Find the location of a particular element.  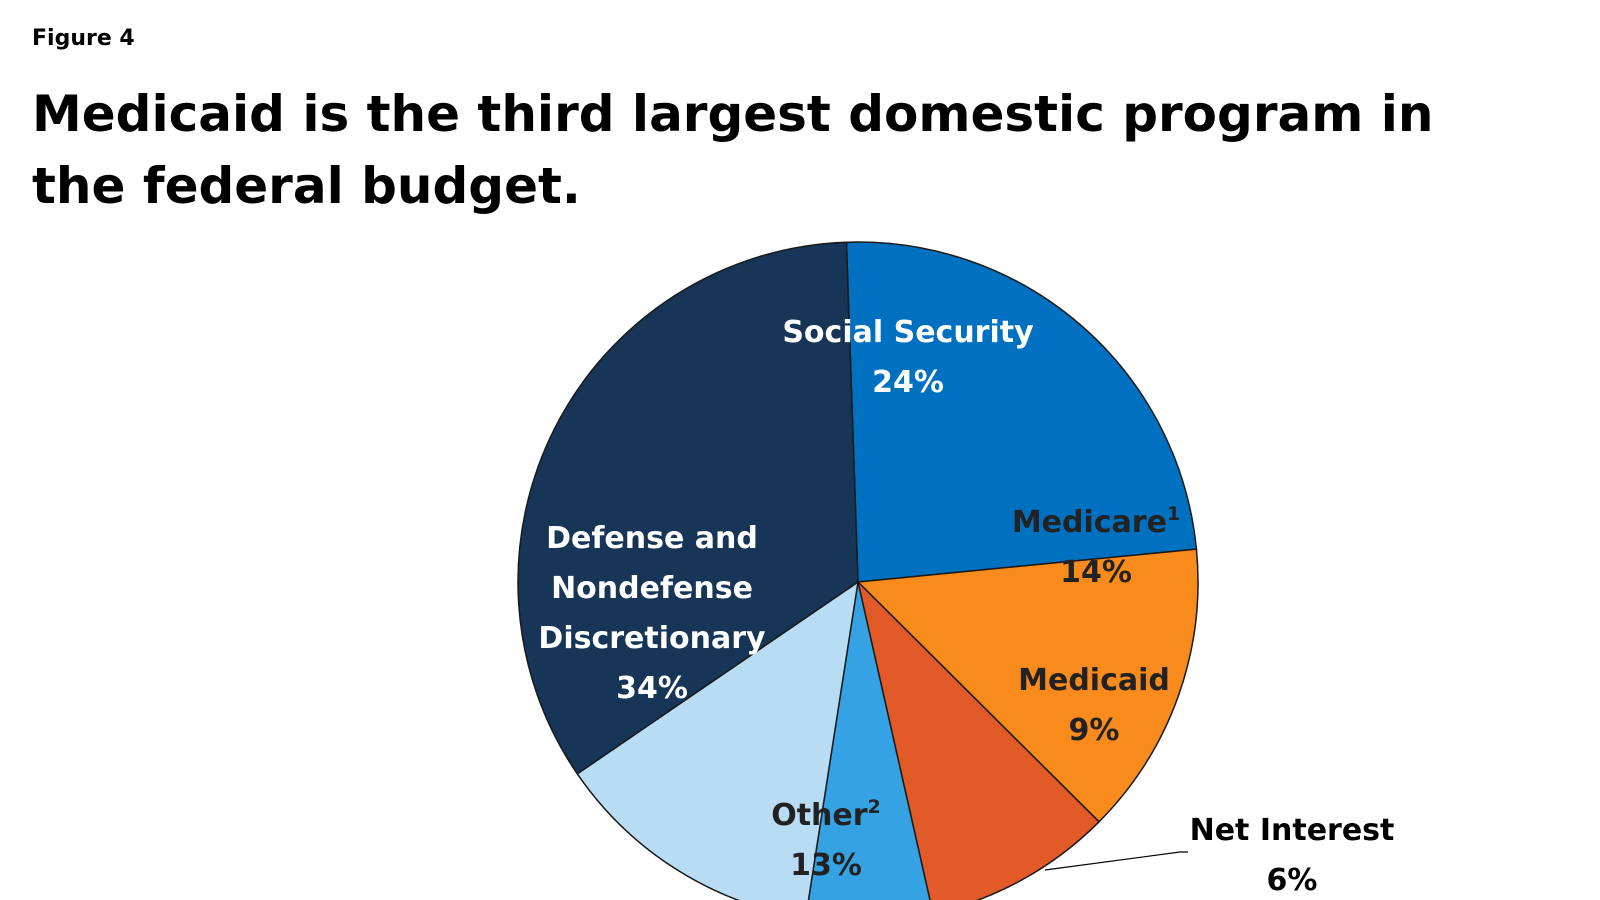

slice-value-label: 9% is located at coordinates (1094, 730).